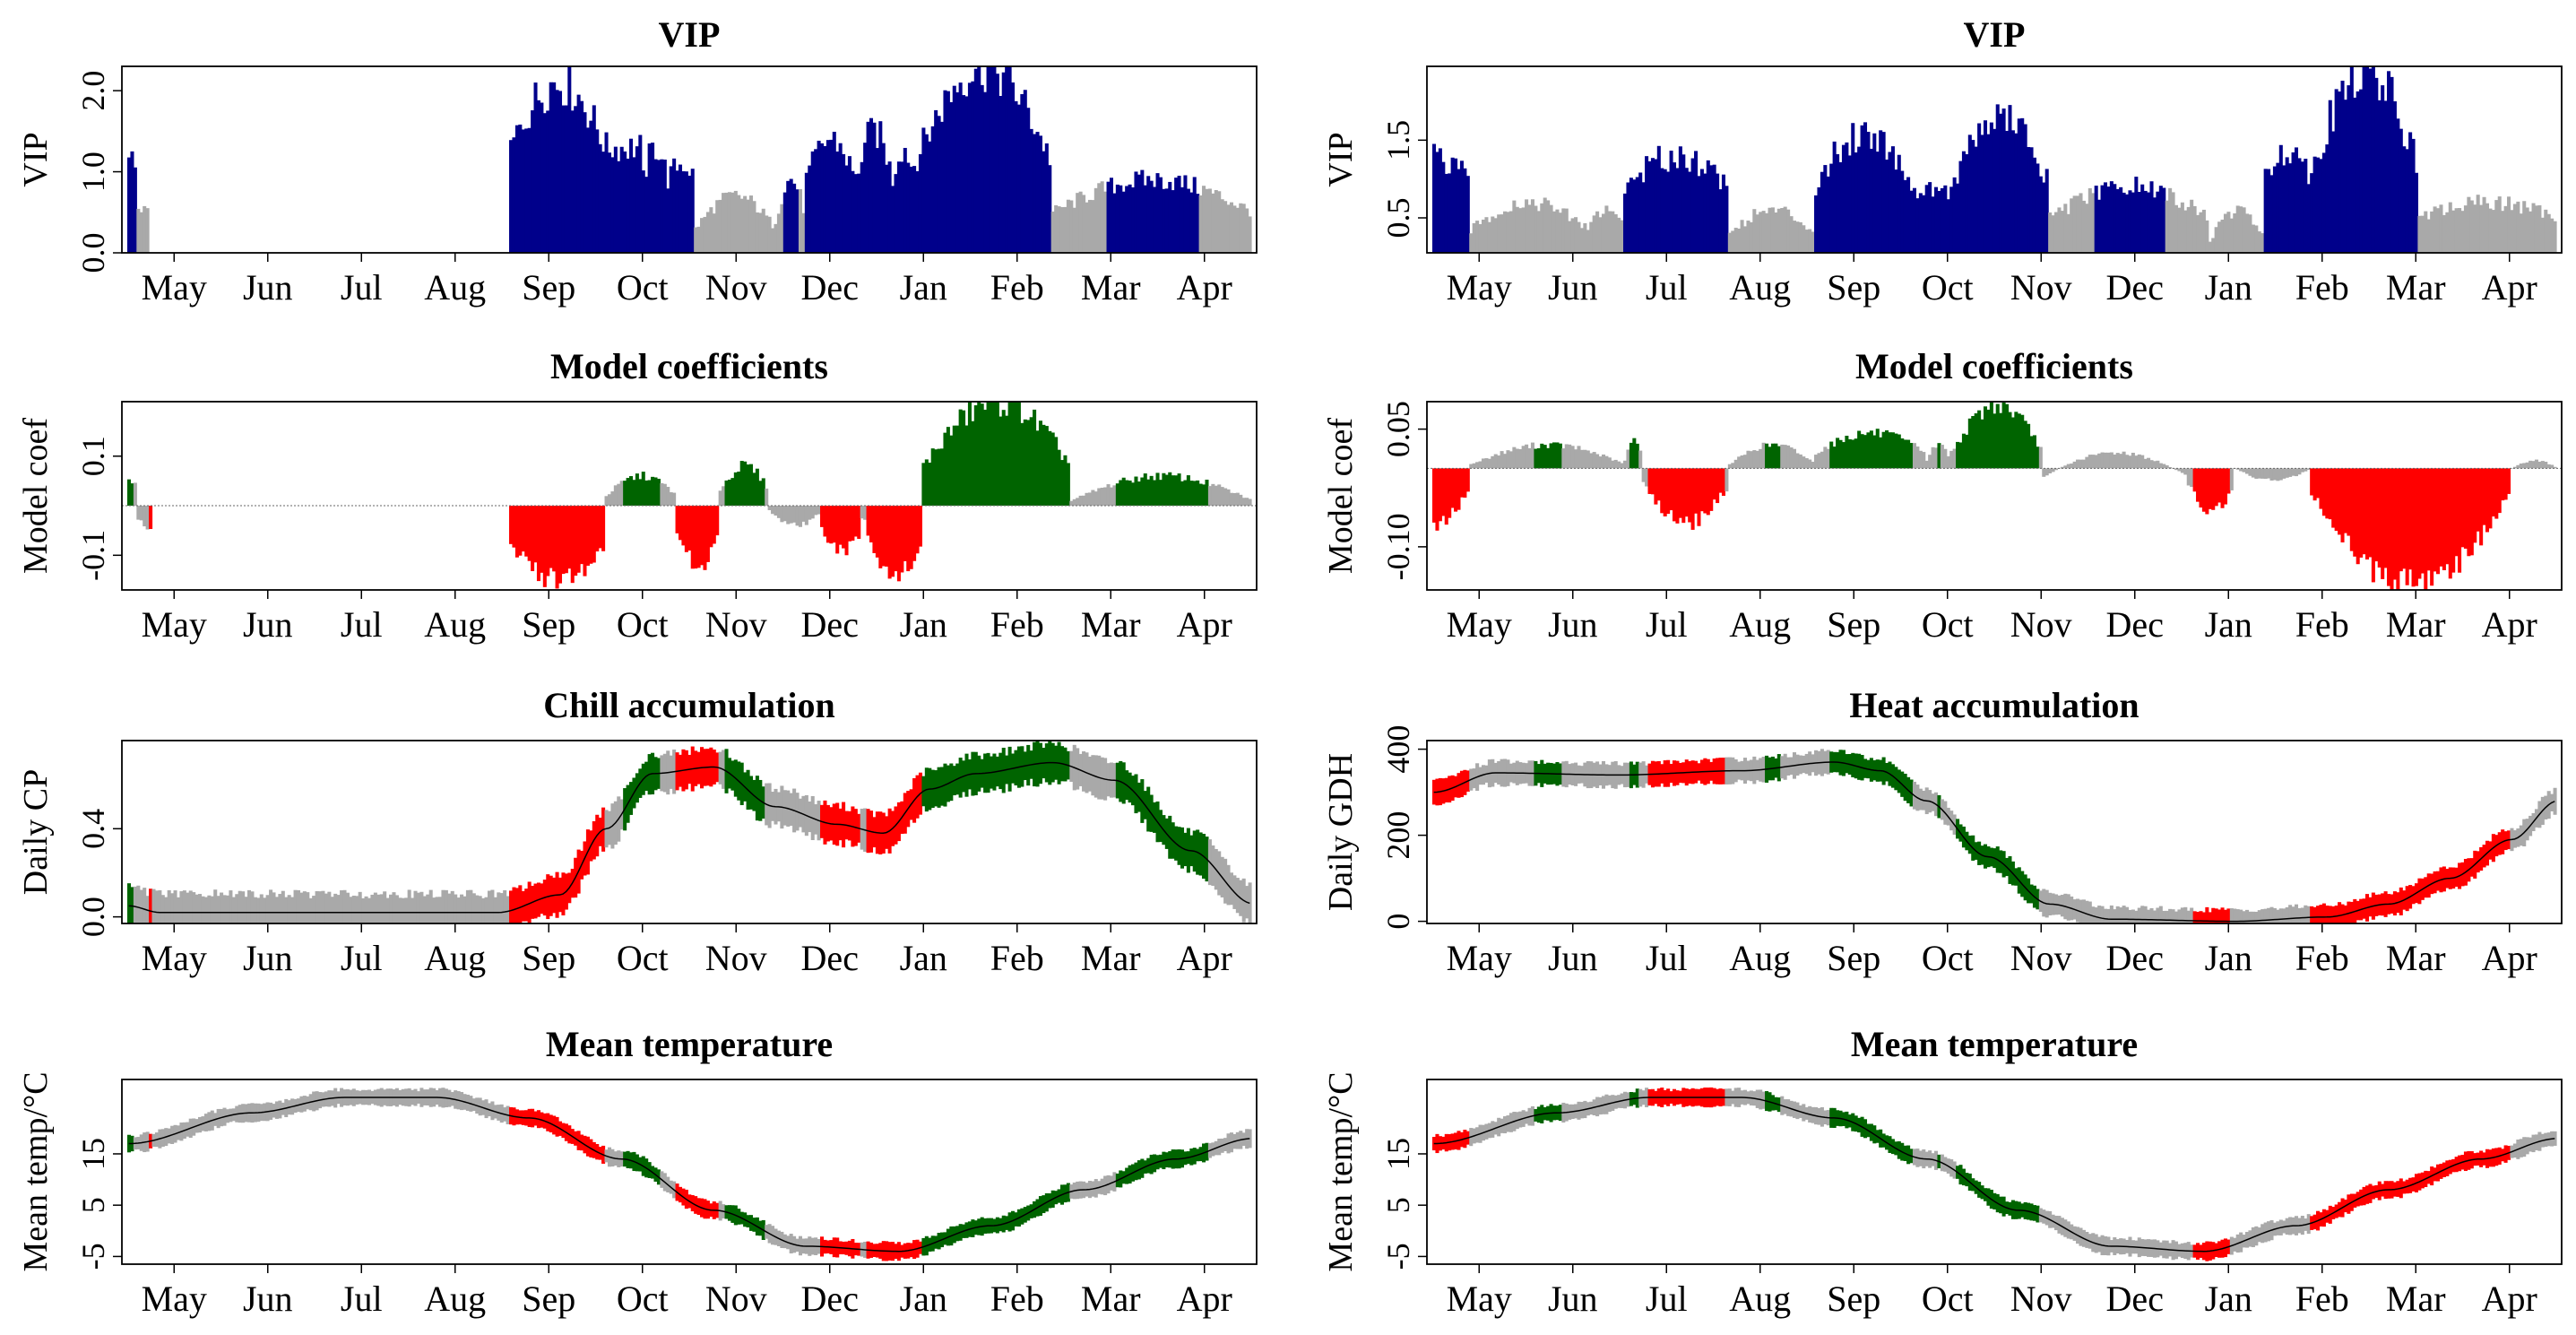 Image resolution: width=2576 pixels, height=1335 pixels. I want to click on right-vip-month-oct: Oct, so click(1948, 288).